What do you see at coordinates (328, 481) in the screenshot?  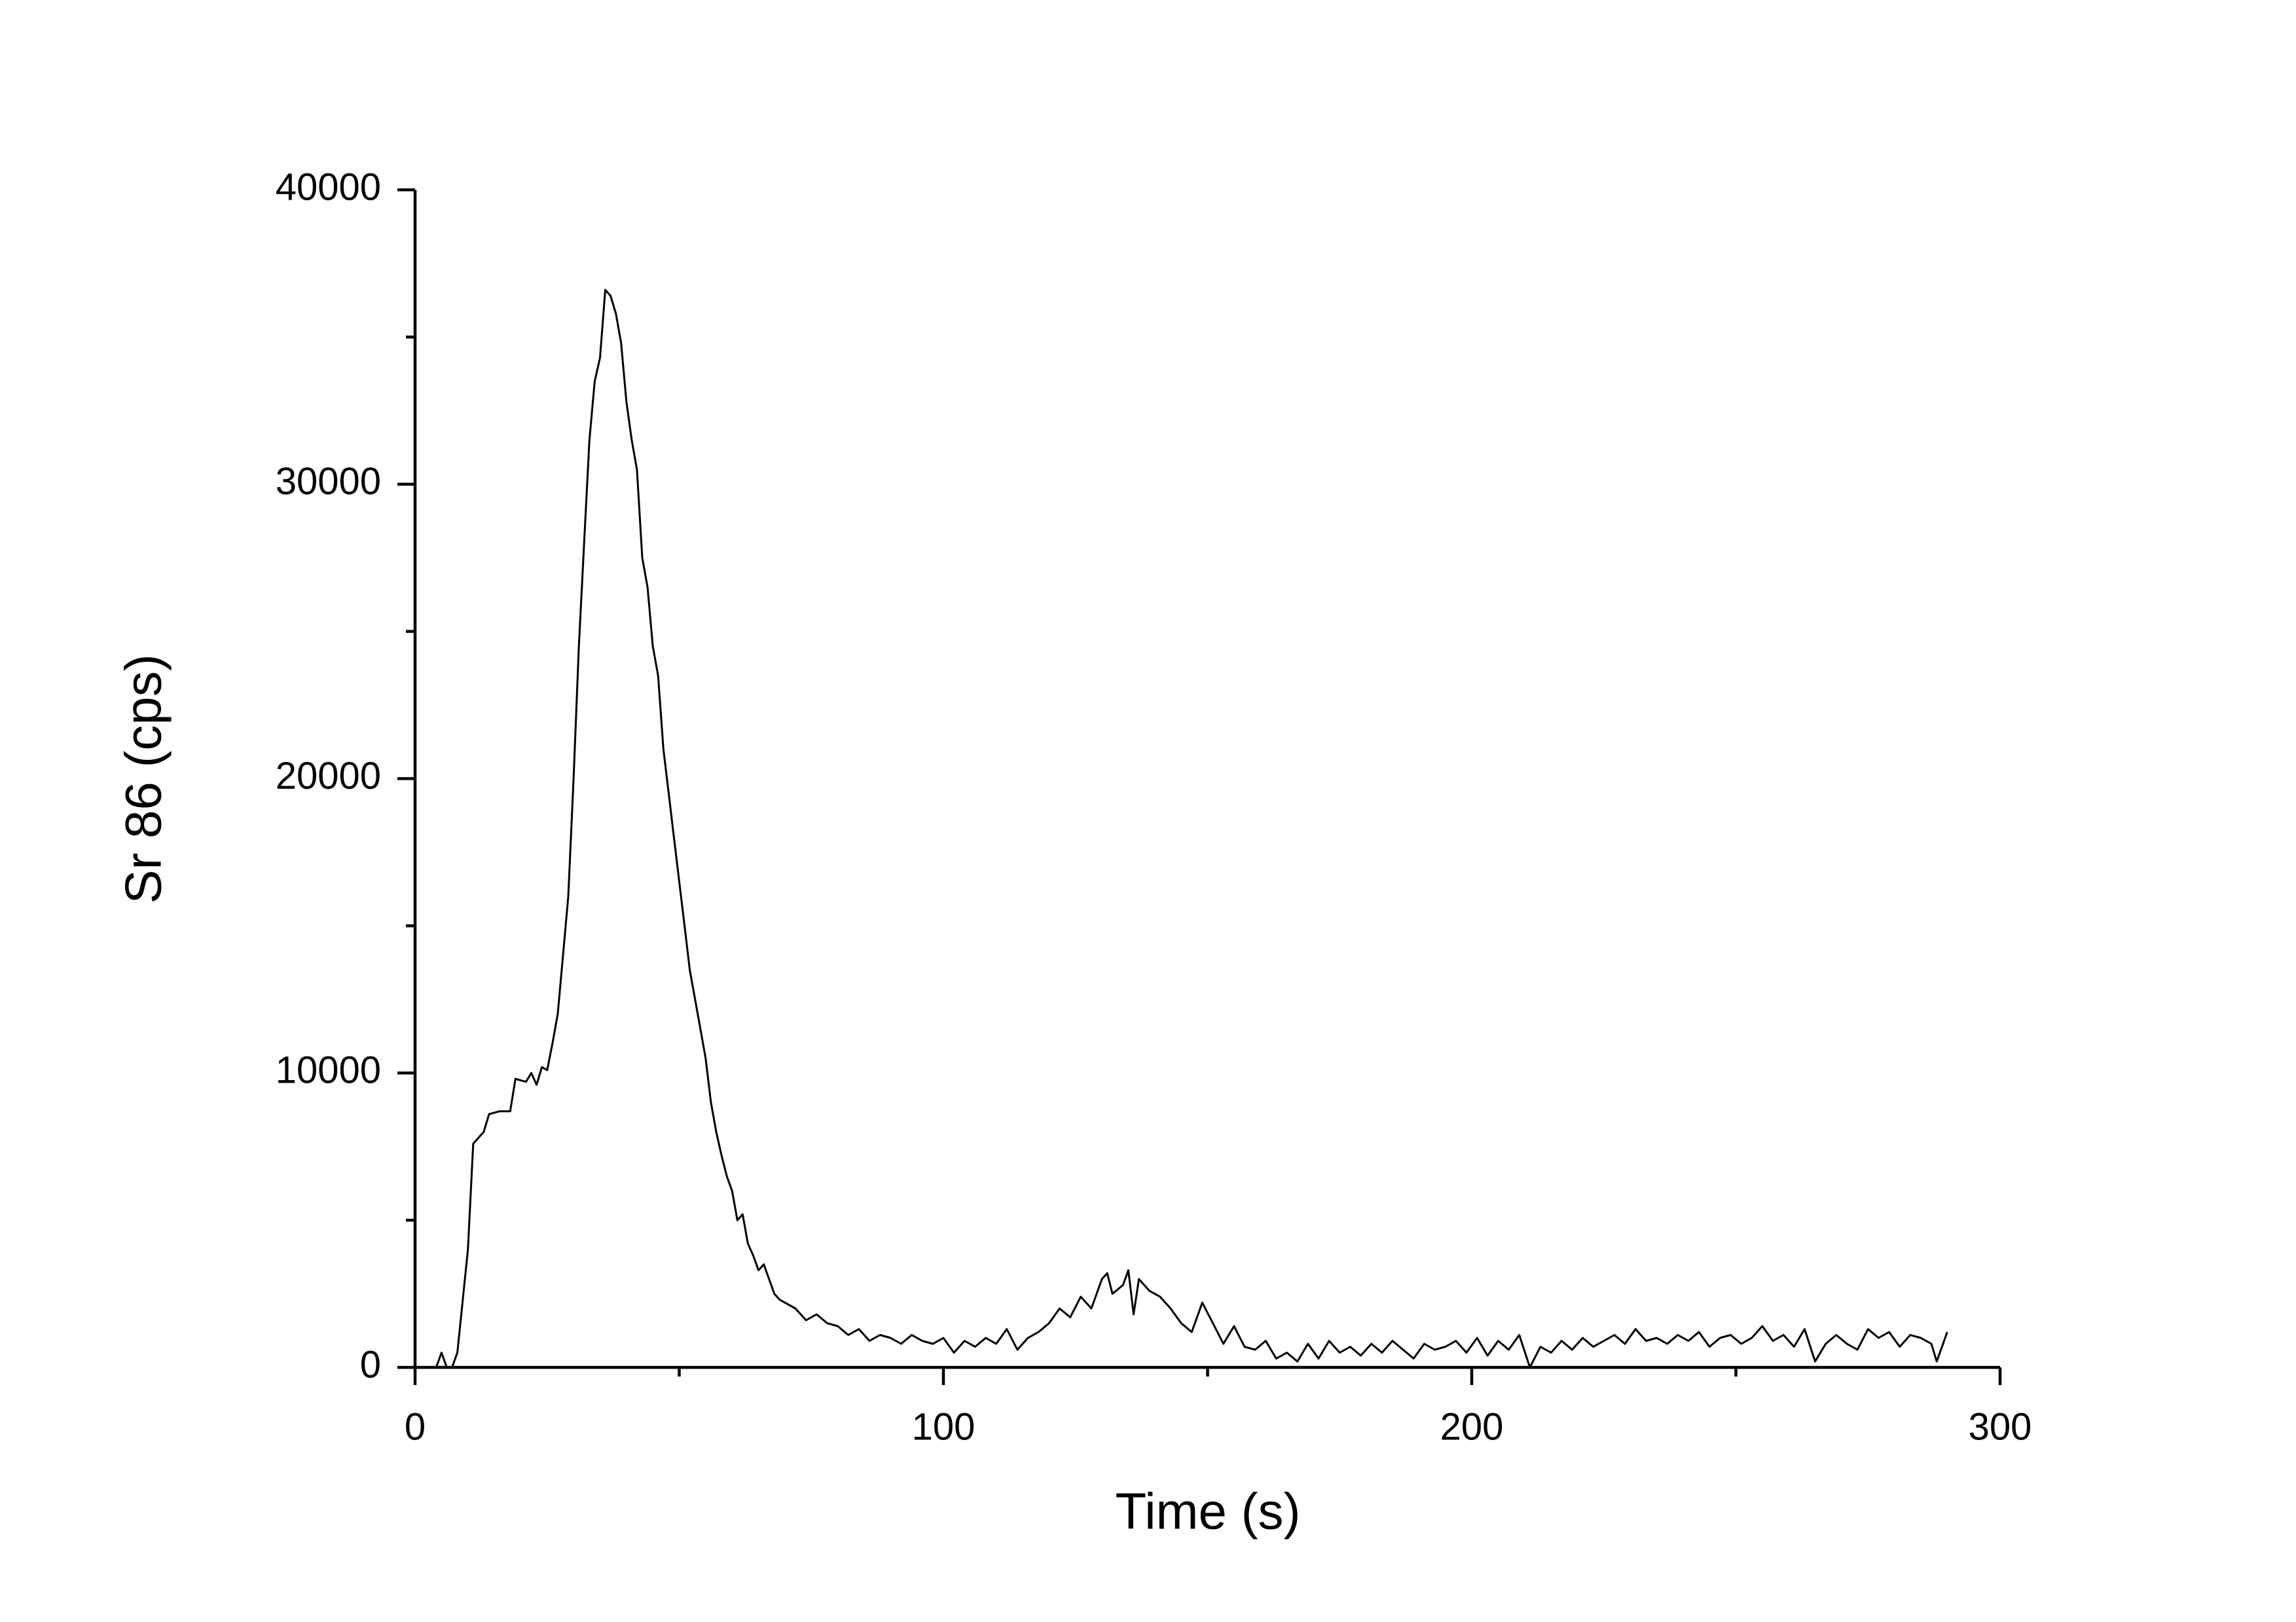 I see `y-tick-label: 30000` at bounding box center [328, 481].